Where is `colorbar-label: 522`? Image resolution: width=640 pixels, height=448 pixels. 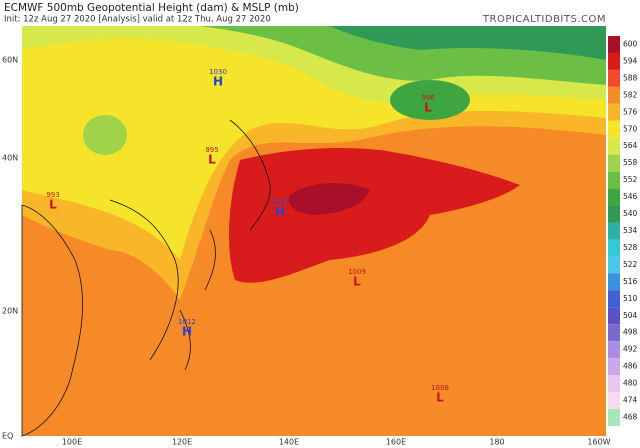 colorbar-label: 522 is located at coordinates (630, 264).